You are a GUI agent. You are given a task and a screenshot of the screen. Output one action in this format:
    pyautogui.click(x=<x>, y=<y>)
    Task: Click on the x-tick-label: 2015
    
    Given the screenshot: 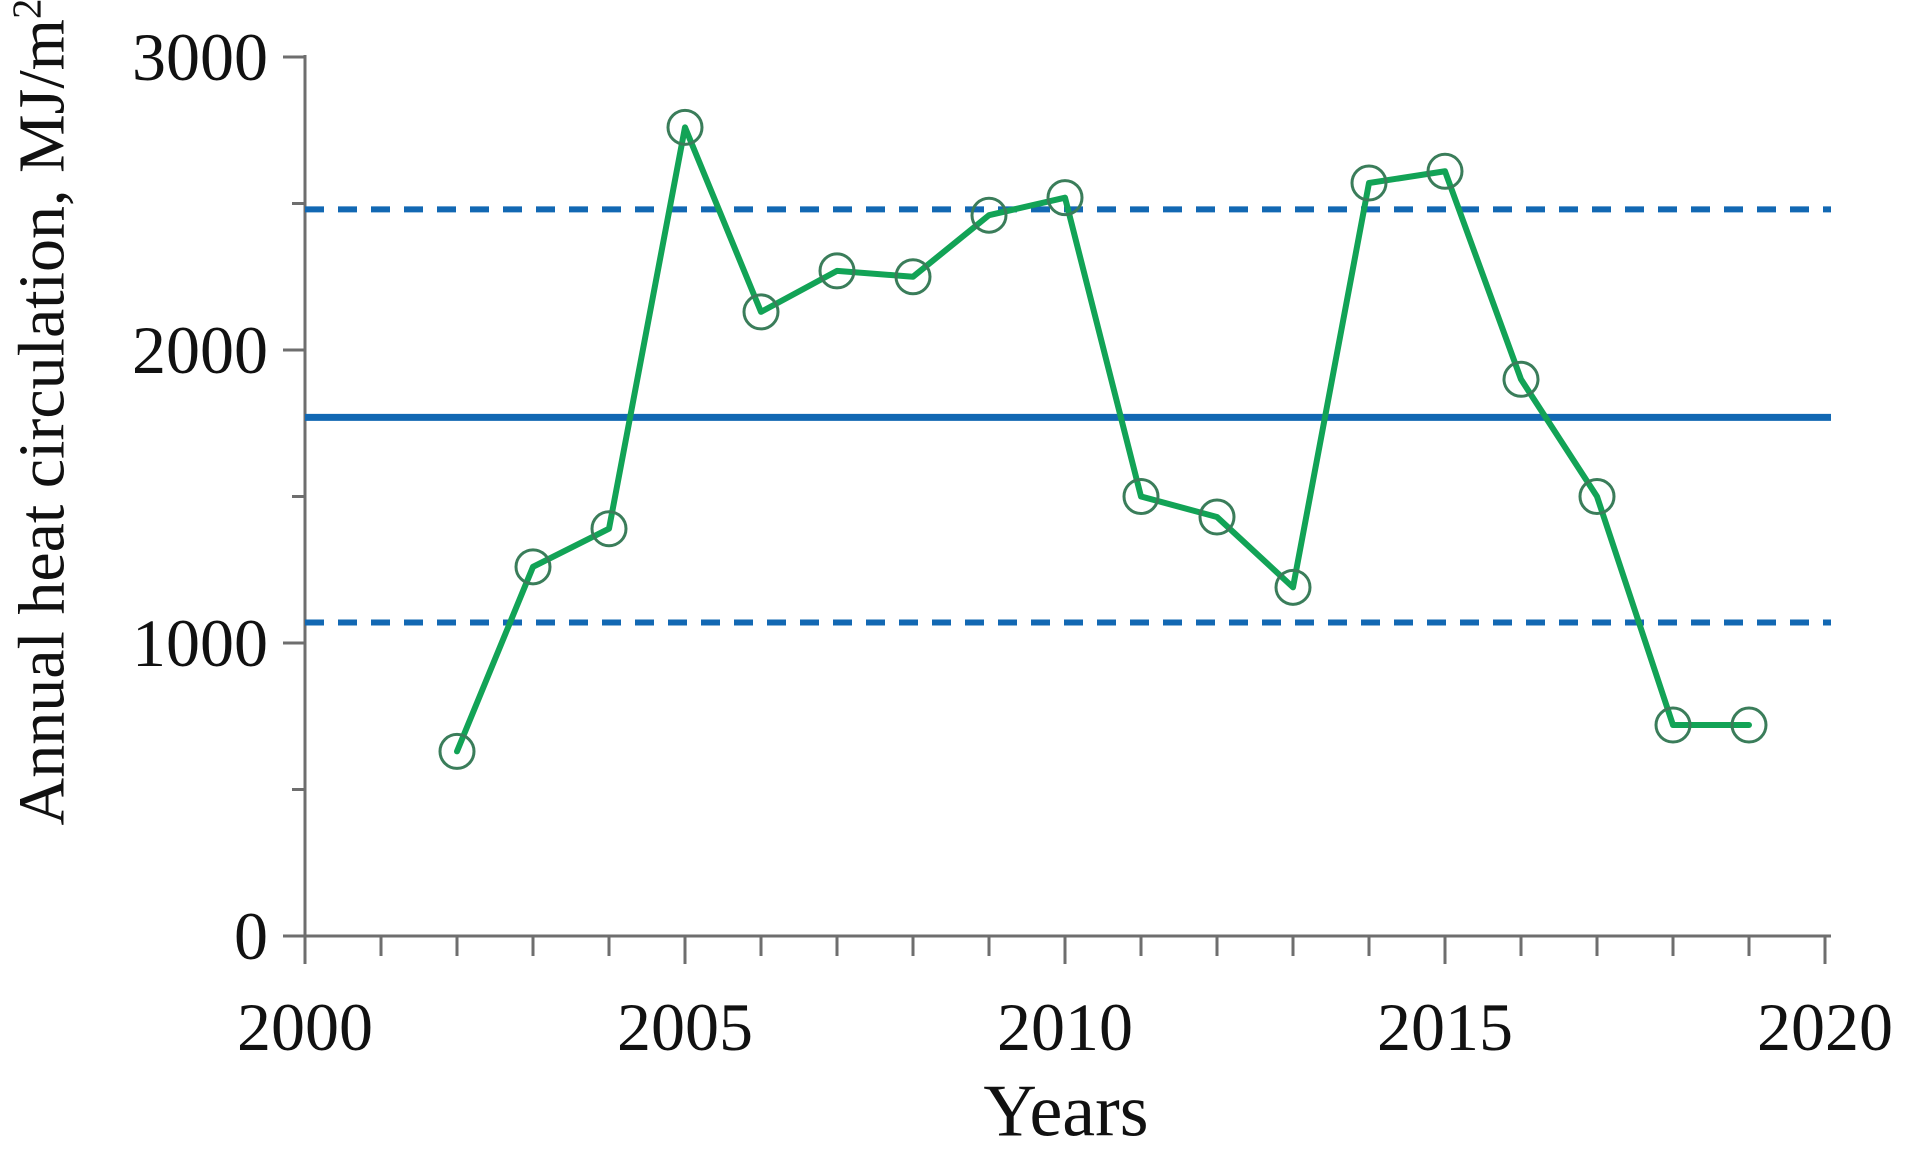 What is the action you would take?
    pyautogui.click(x=1445, y=1027)
    